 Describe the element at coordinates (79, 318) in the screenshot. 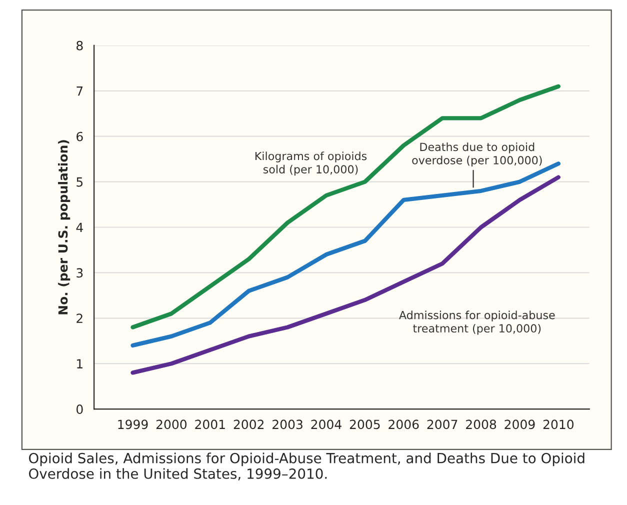

I see `y-tick-label: 2` at that location.